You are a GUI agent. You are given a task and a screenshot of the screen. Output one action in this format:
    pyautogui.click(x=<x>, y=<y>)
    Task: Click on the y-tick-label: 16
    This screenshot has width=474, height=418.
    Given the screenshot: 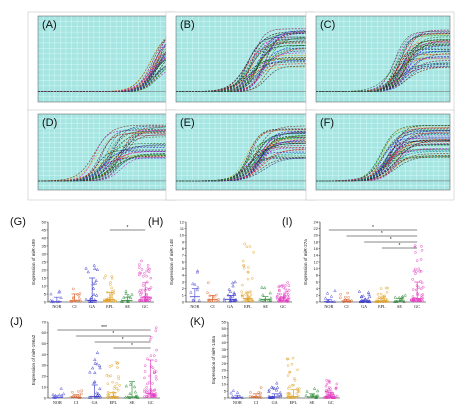 What is the action you would take?
    pyautogui.click(x=316, y=248)
    